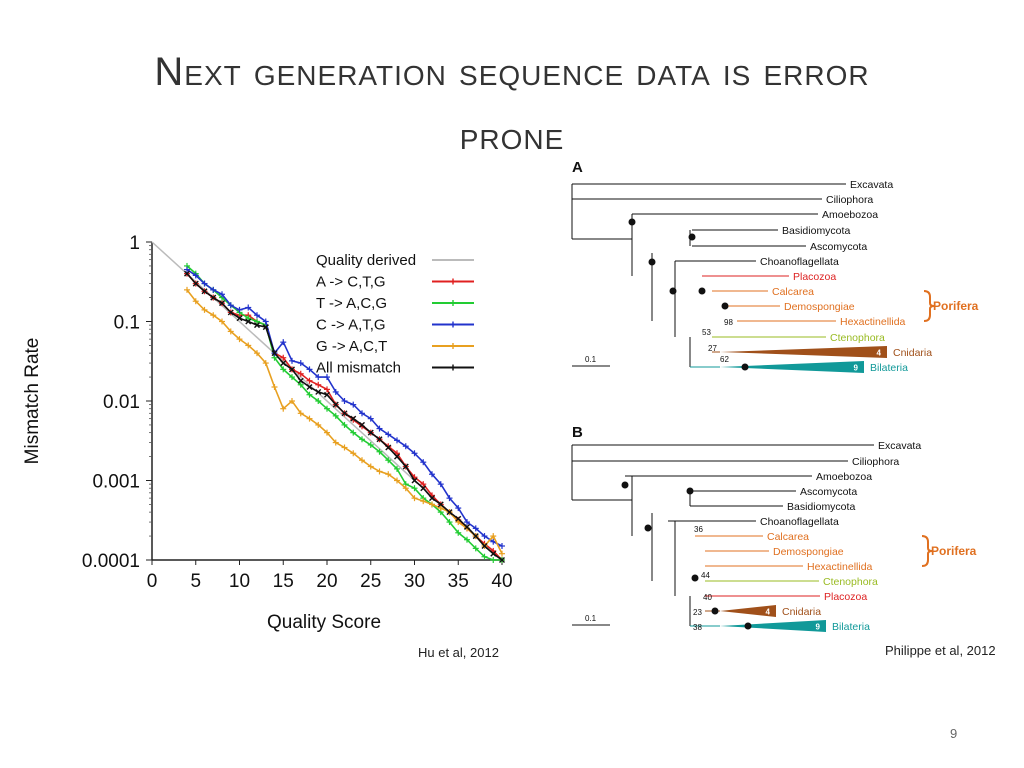 Image resolution: width=1024 pixels, height=768 pixels. Describe the element at coordinates (819, 307) in the screenshot. I see `taxon-label: Demospongiae` at that location.